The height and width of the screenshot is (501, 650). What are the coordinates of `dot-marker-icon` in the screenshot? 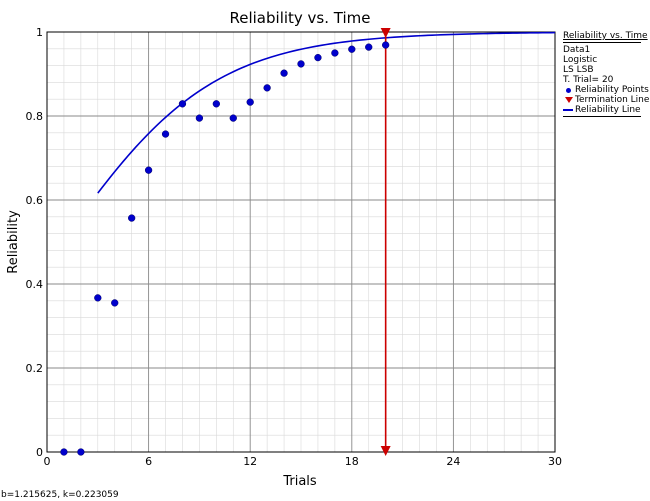 It's located at (568, 90).